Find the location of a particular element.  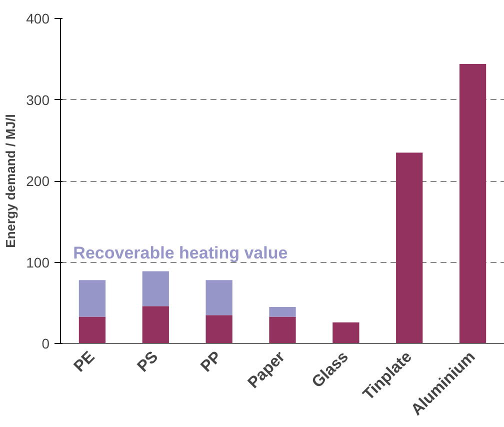

y-tick-label: 400 is located at coordinates (38, 18).